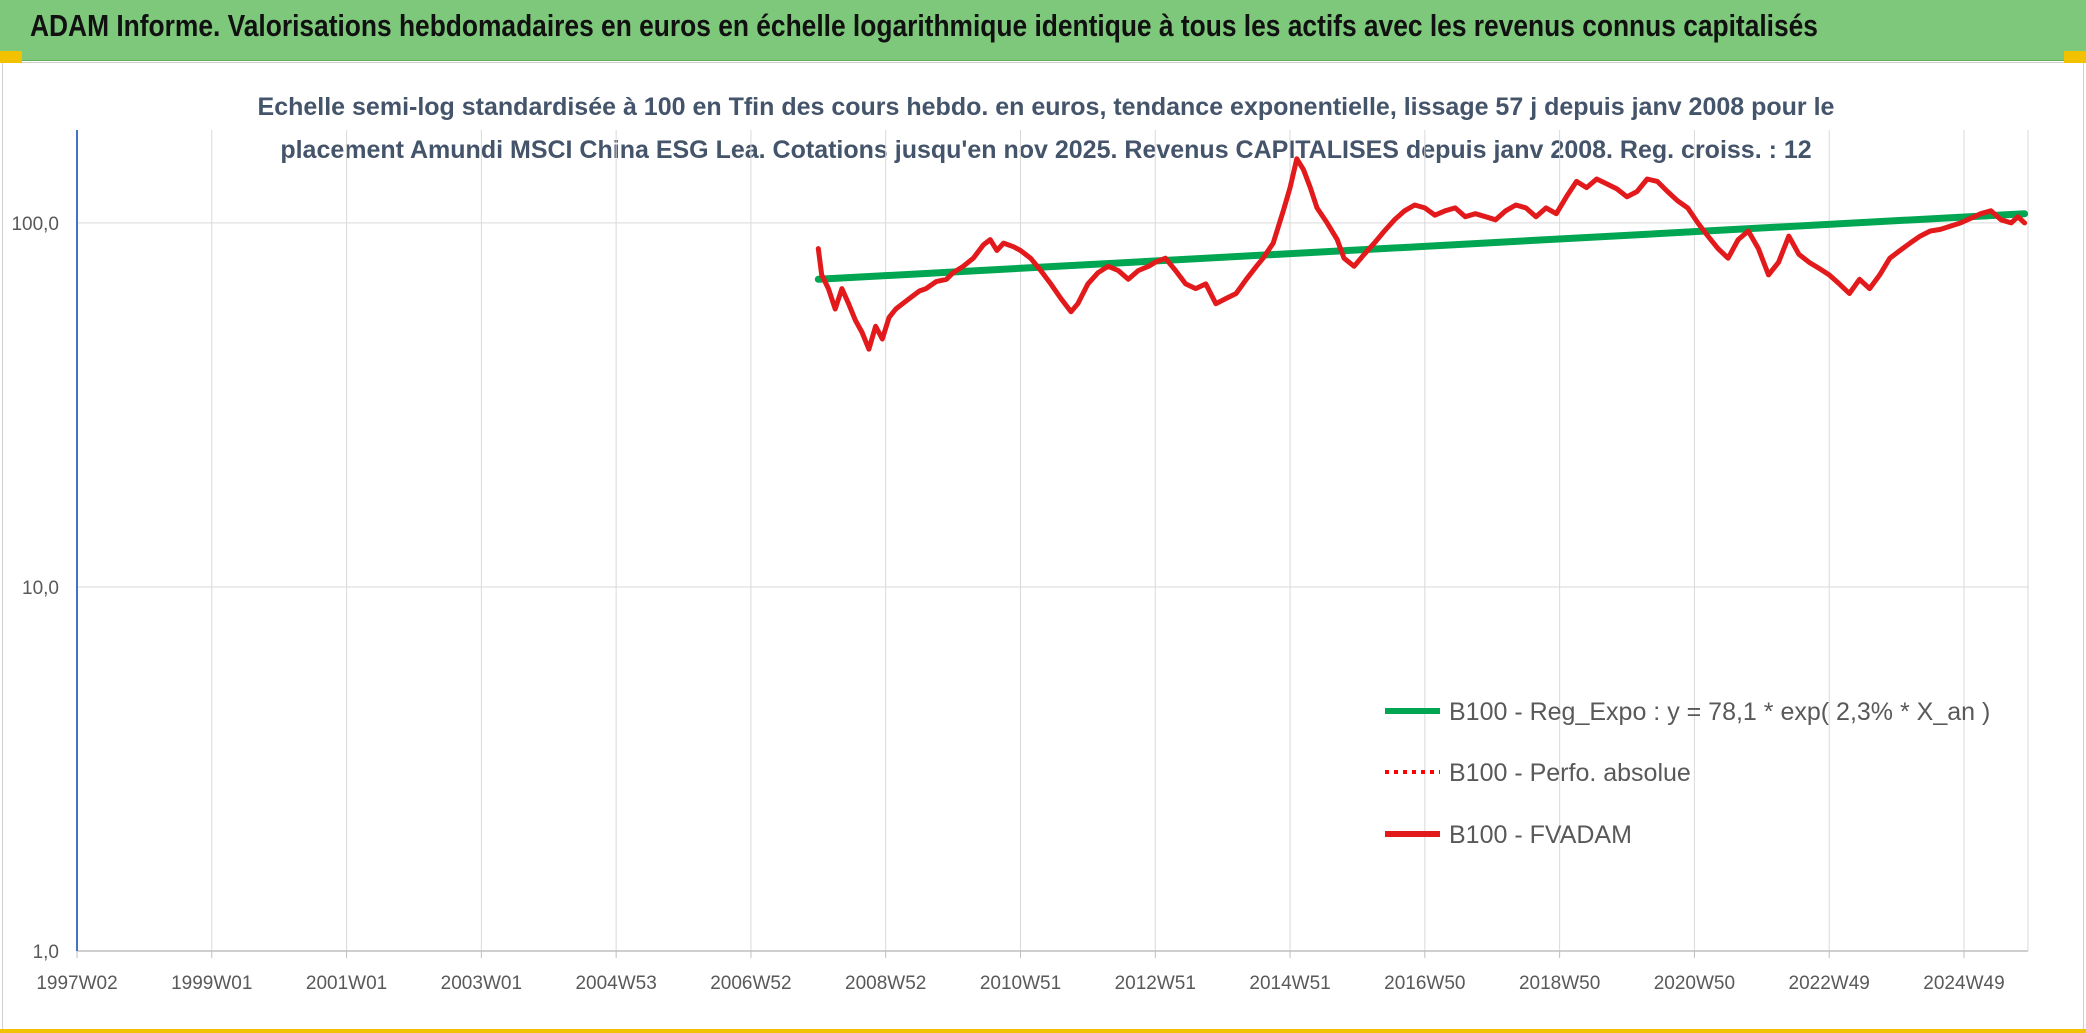 Image resolution: width=2086 pixels, height=1033 pixels. I want to click on x-tick-label: 2020W50, so click(1694, 983).